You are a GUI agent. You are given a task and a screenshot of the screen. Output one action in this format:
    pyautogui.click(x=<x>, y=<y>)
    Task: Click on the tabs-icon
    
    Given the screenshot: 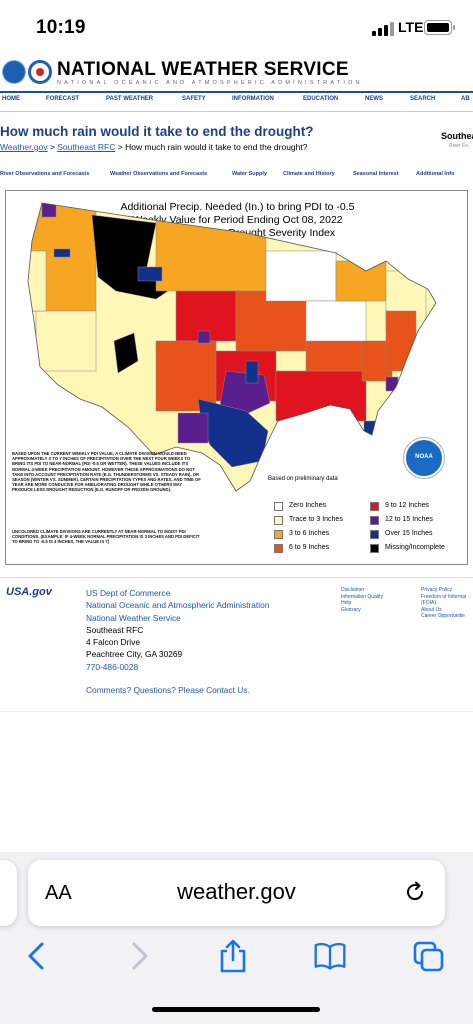 What is the action you would take?
    pyautogui.click(x=429, y=956)
    